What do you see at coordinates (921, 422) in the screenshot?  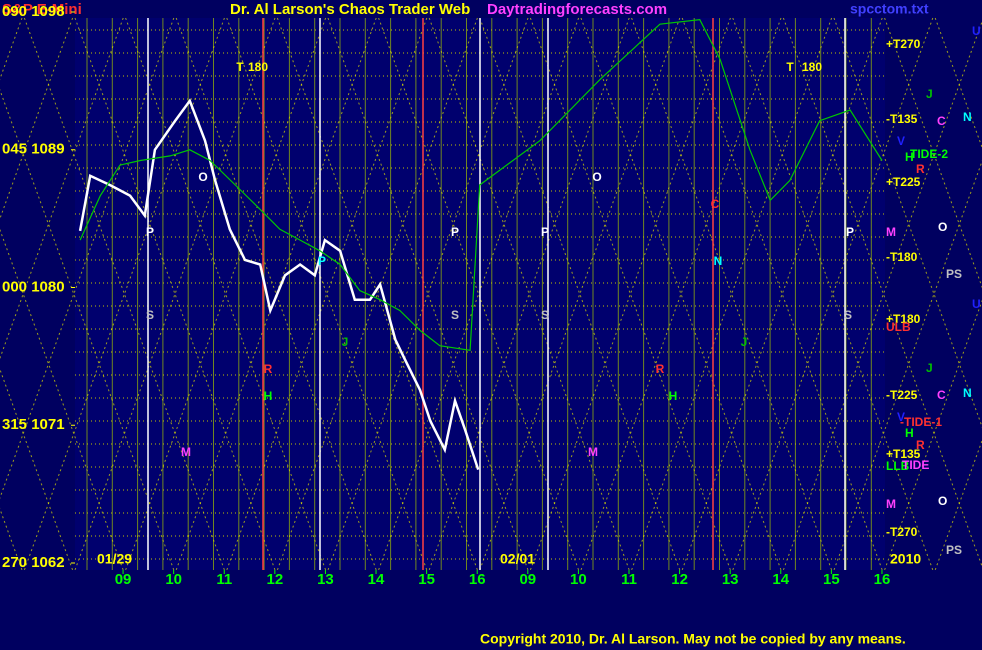 I see `side-label: -TIDE-1` at bounding box center [921, 422].